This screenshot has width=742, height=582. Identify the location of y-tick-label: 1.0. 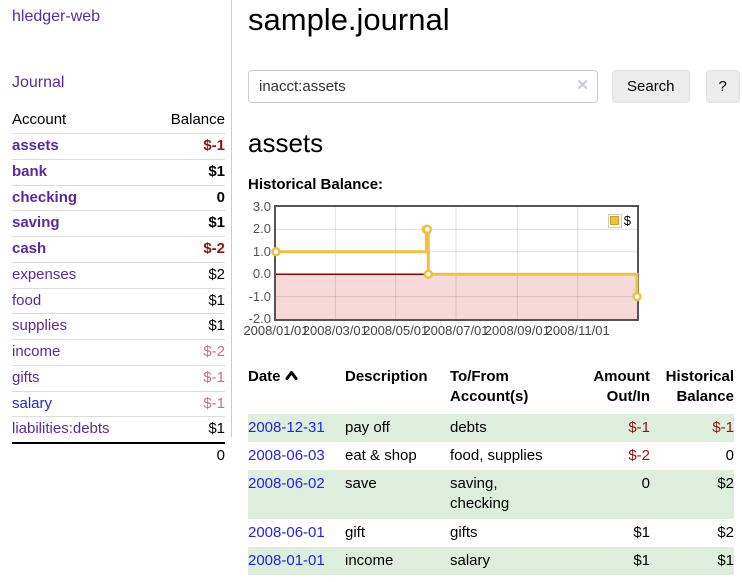
(261, 251).